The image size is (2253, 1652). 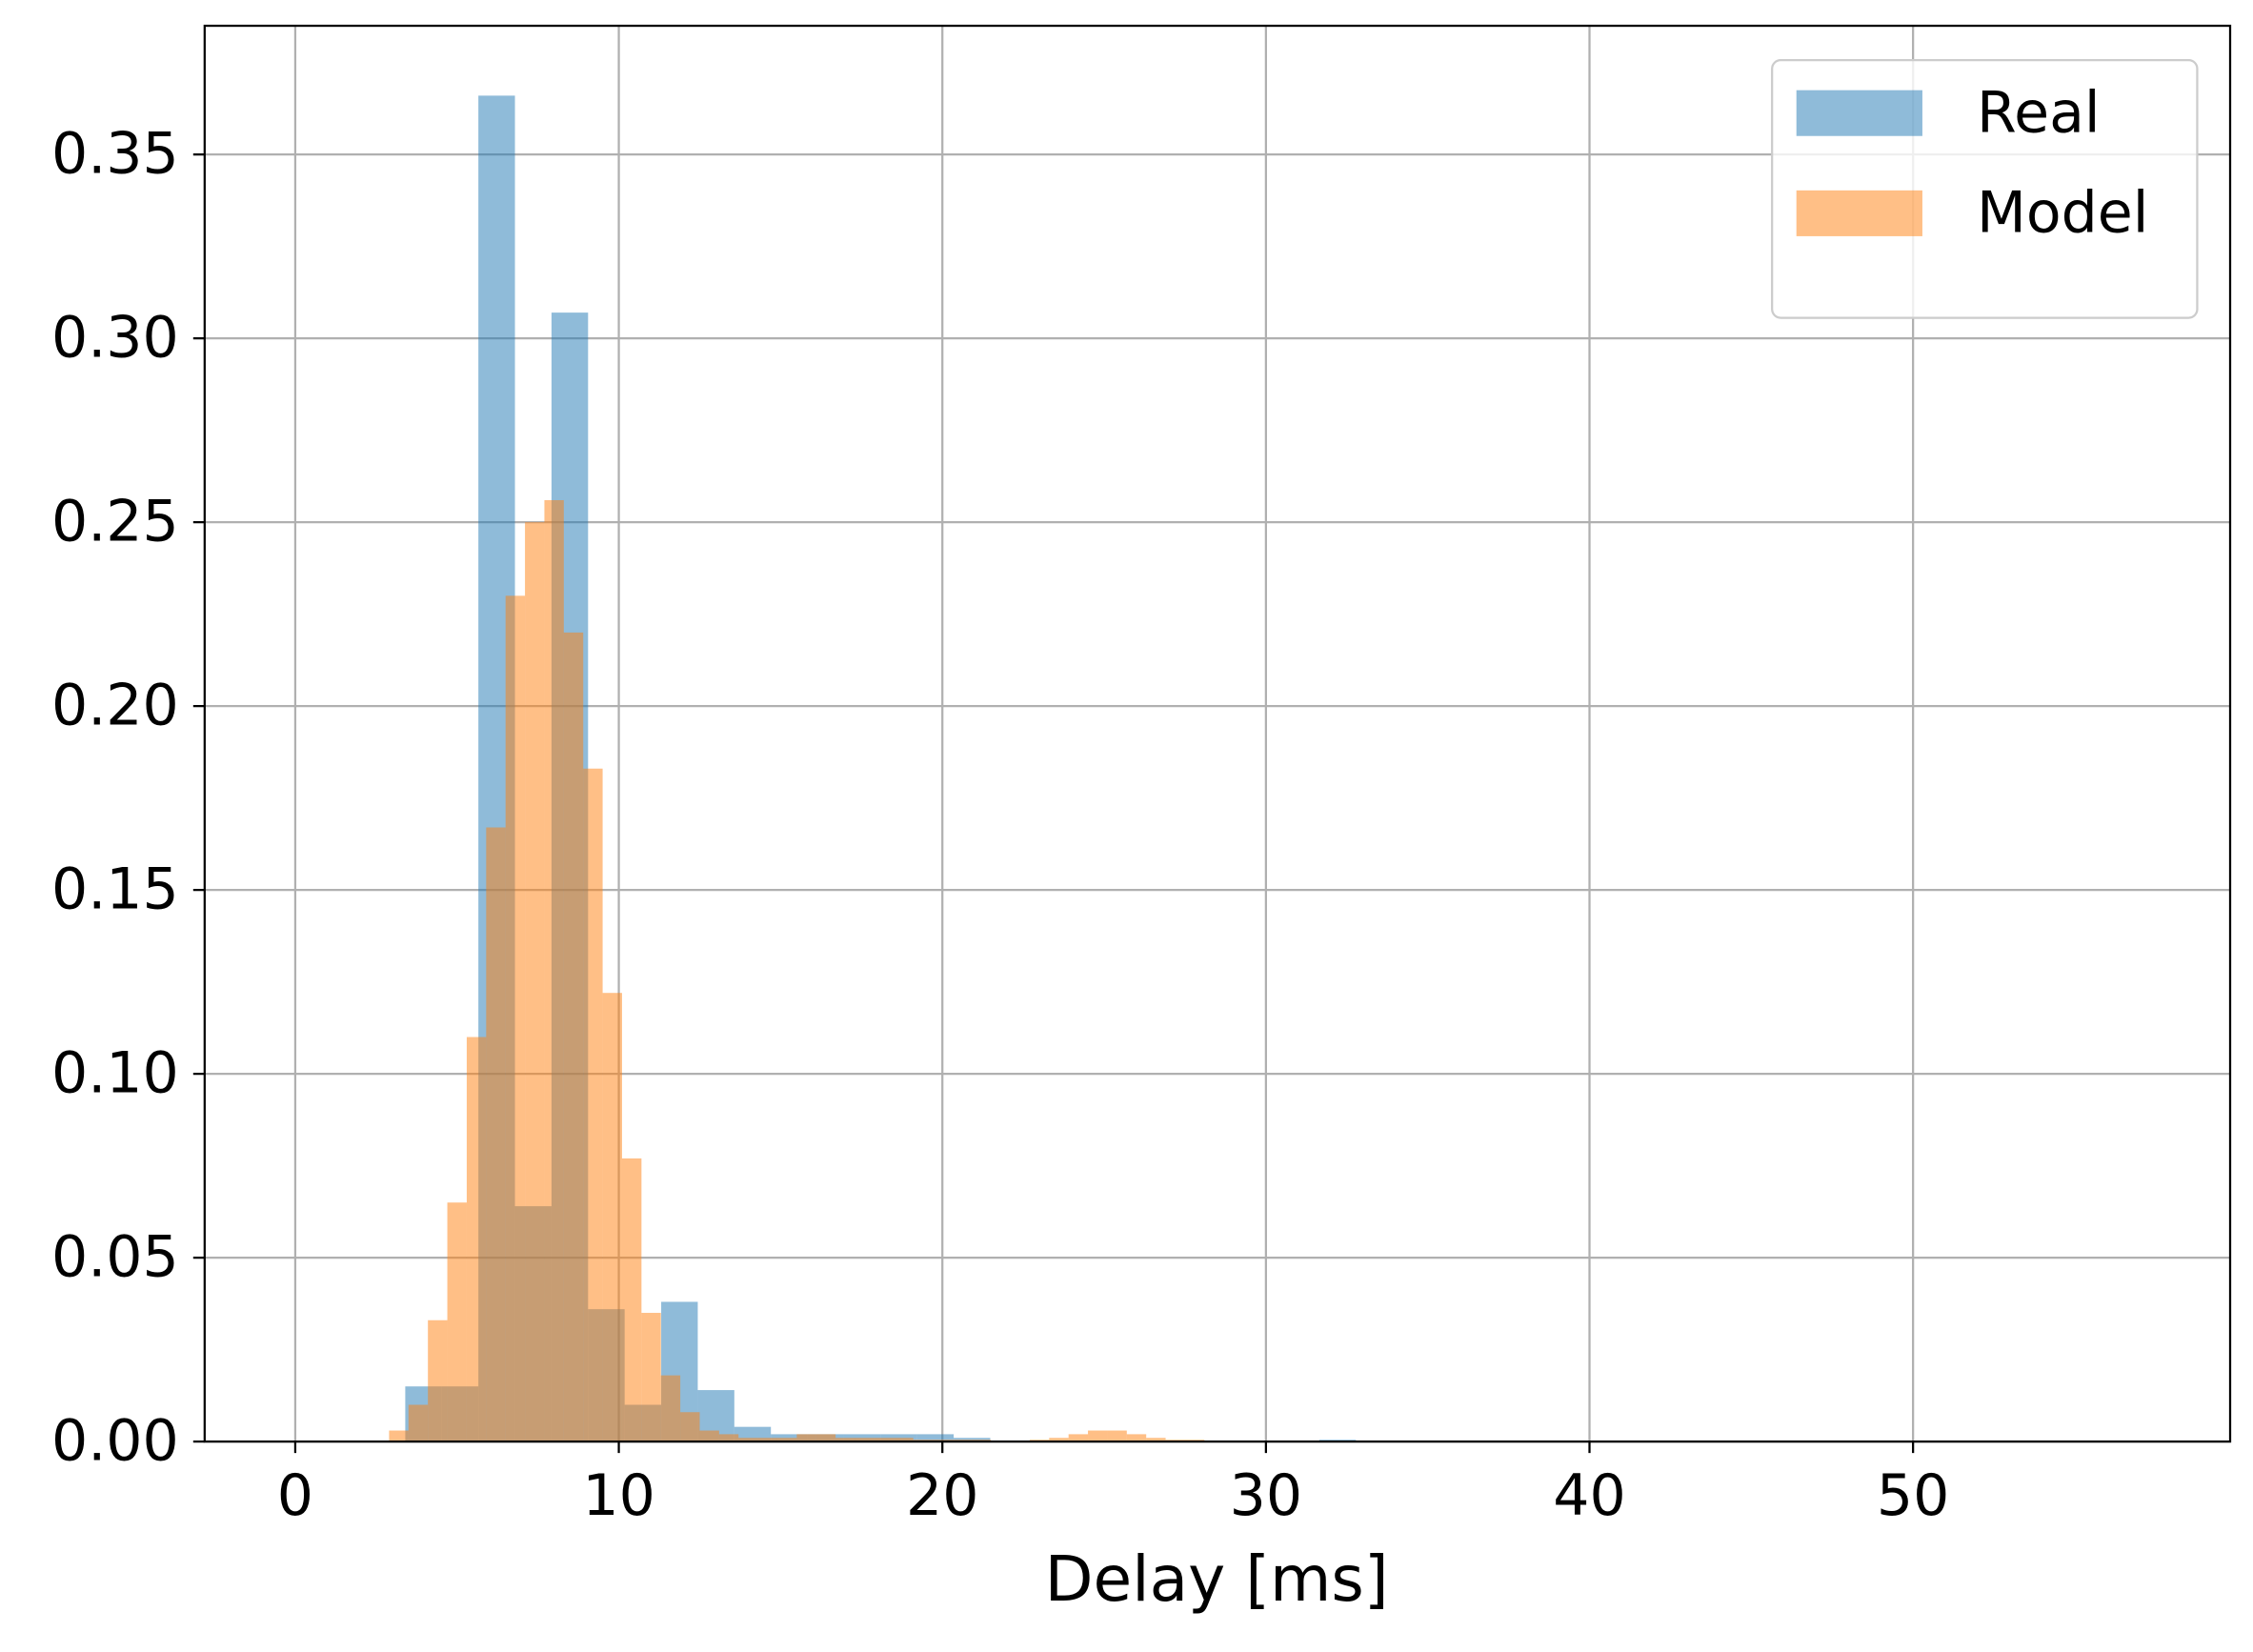 What do you see at coordinates (115, 154) in the screenshot?
I see `y-tick-label: 0.35` at bounding box center [115, 154].